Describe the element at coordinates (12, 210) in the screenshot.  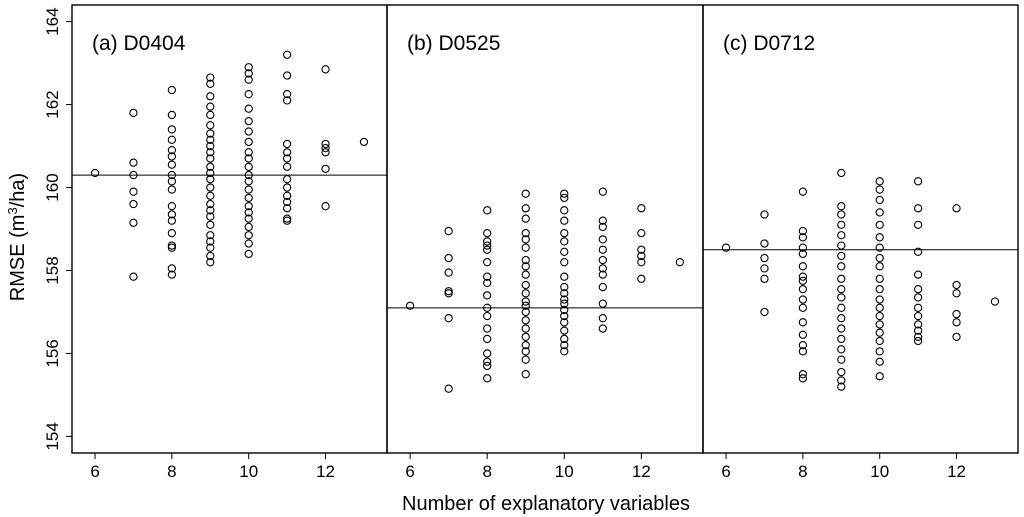
I see `y-axis-label-superscript: 3` at that location.